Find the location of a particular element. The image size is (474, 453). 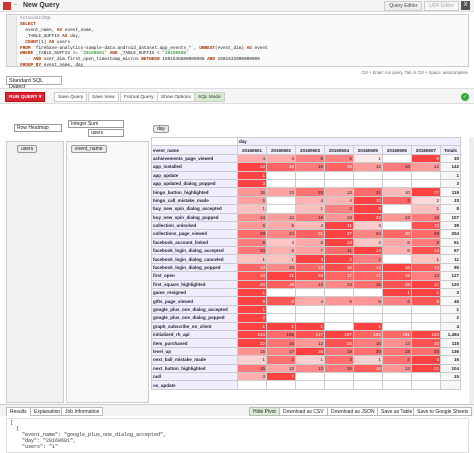

row-total: 1,494 is located at coordinates (450, 334).